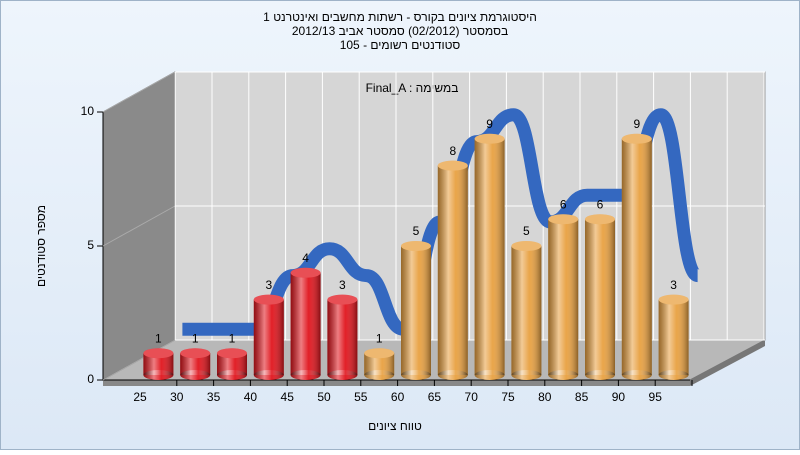 This screenshot has width=800, height=455. What do you see at coordinates (288, 397) in the screenshot?
I see `x-tick-label: 45` at bounding box center [288, 397].